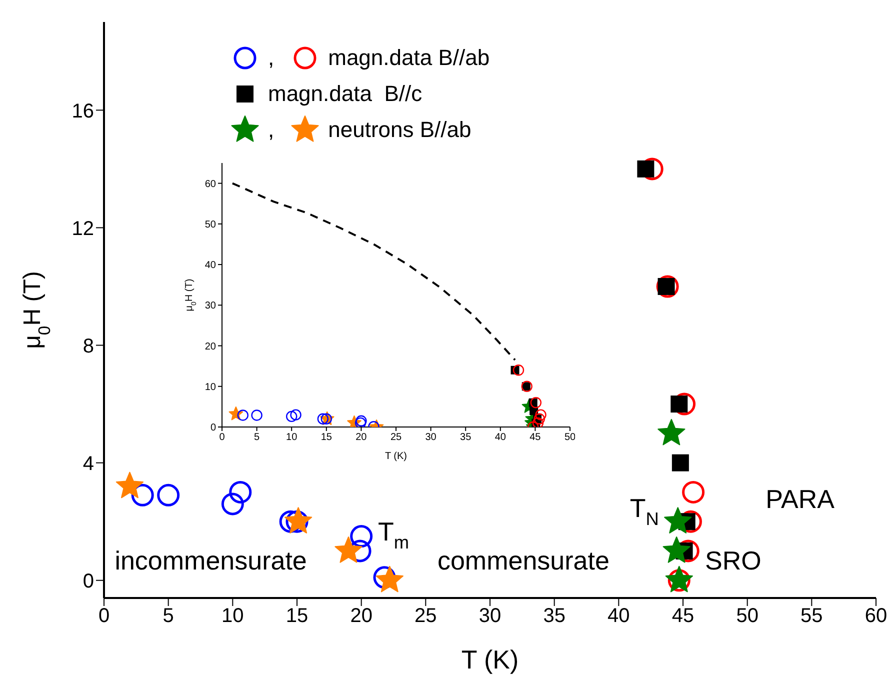 Image resolution: width=888 pixels, height=686 pixels. I want to click on y-tick-label: 10, so click(210, 387).